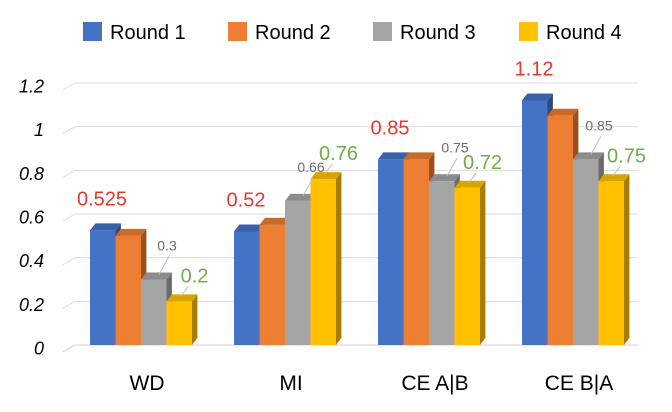  I want to click on data-label: 1.12, so click(534, 69).